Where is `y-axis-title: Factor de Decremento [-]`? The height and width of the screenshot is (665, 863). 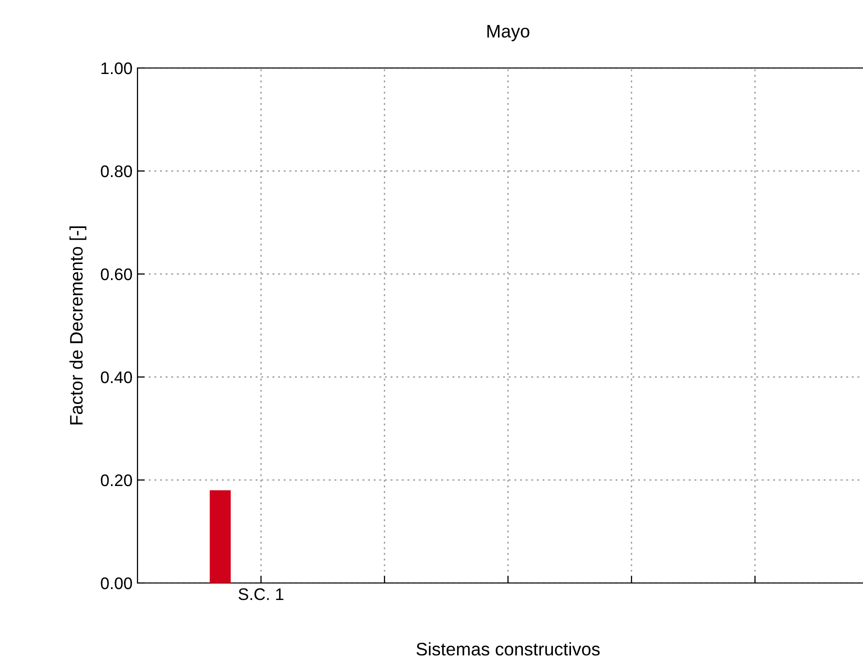 y-axis-title: Factor de Decremento [-] is located at coordinates (77, 325).